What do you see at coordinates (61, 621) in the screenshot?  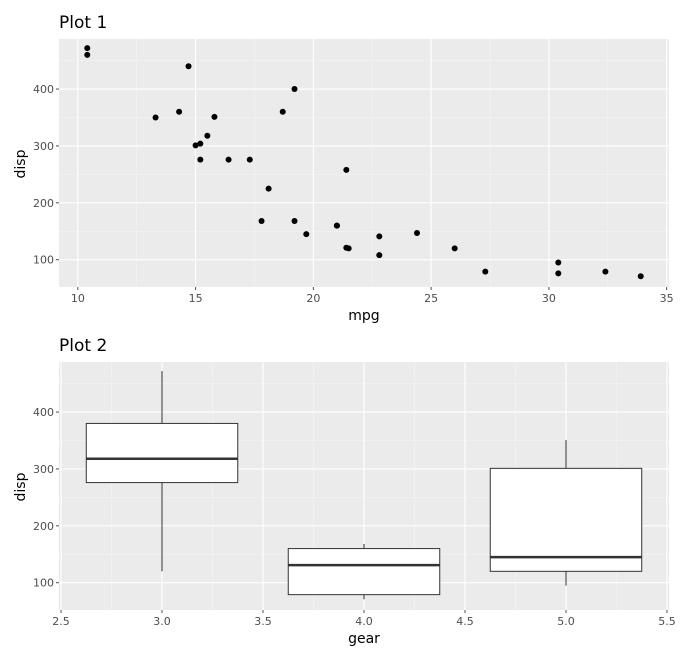 I see `x-tick-label: 2.5` at bounding box center [61, 621].